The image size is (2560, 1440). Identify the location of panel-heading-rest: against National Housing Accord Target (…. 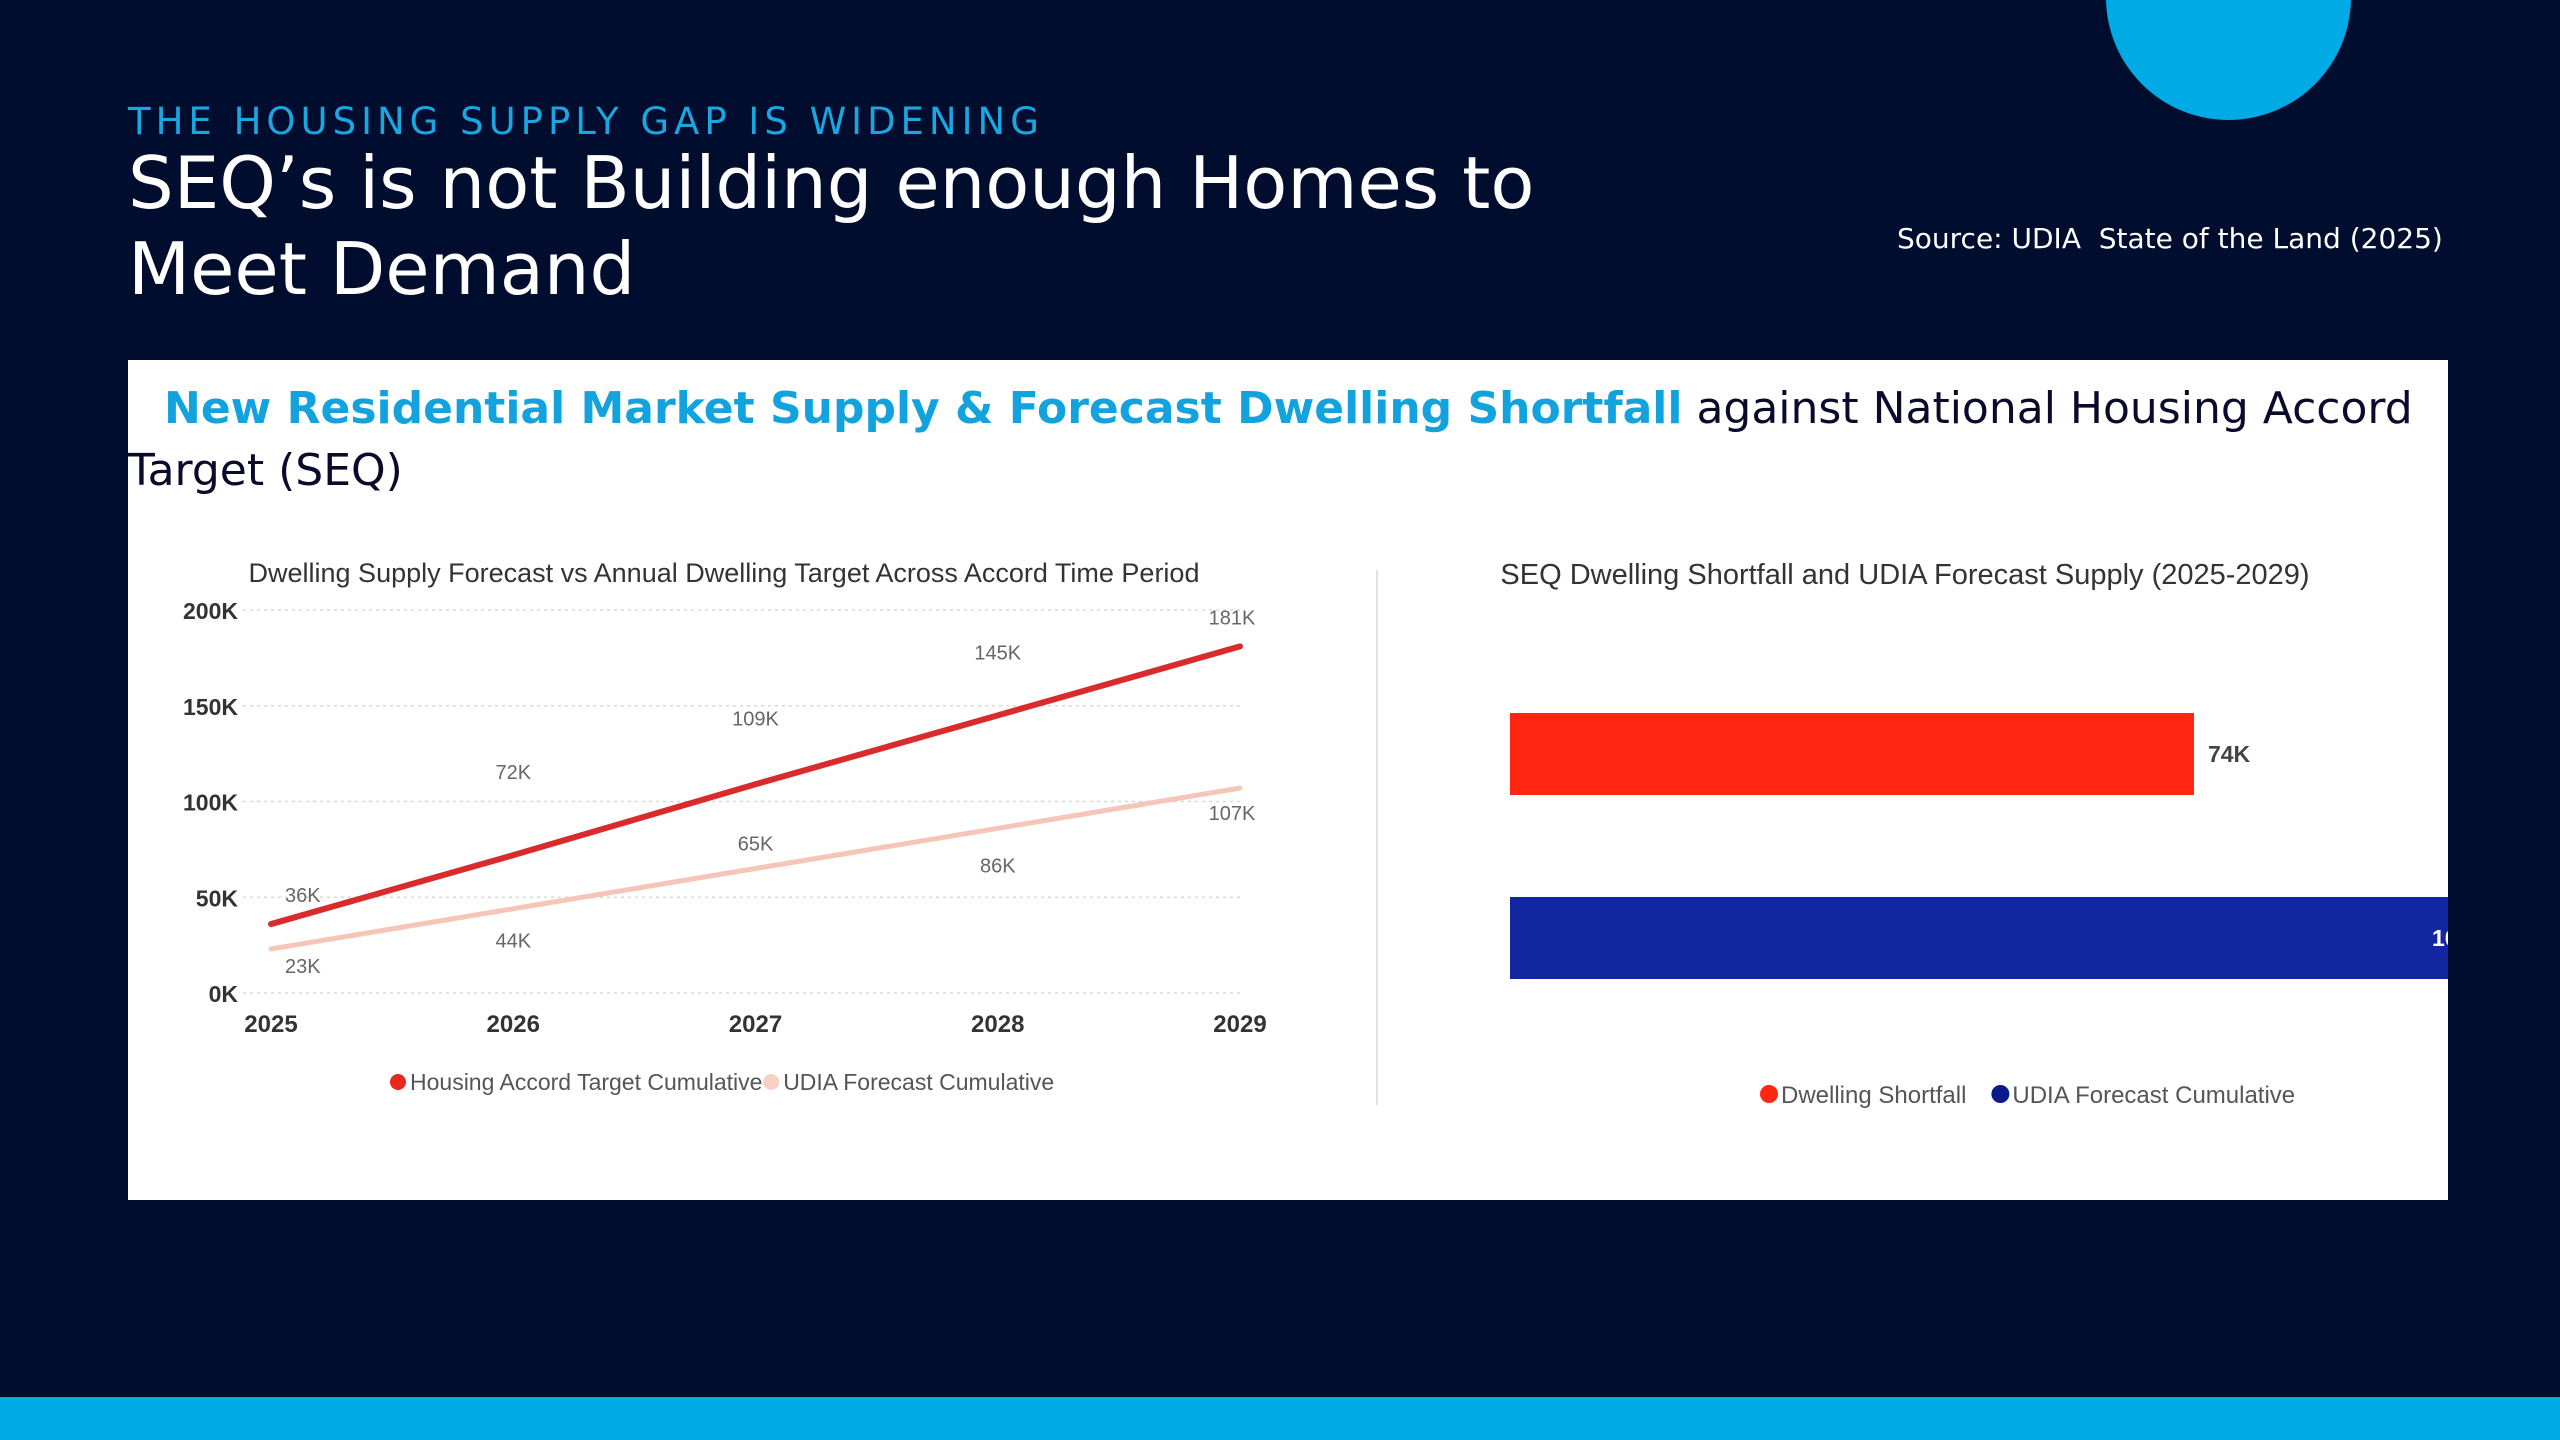
(1270, 439).